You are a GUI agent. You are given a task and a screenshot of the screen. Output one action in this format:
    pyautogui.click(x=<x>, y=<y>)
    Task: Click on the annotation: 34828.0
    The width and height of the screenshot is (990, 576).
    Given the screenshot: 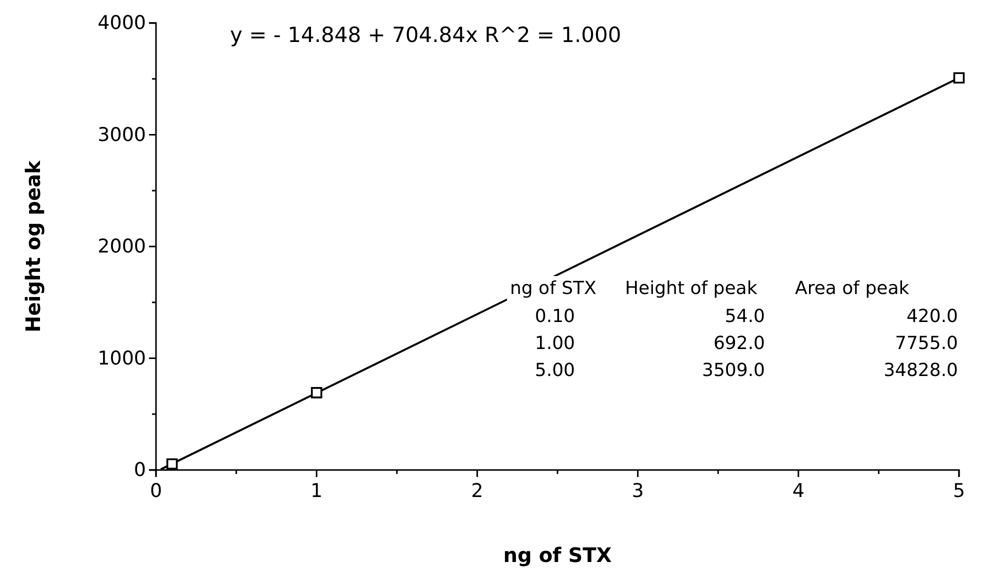 What is the action you would take?
    pyautogui.click(x=921, y=370)
    